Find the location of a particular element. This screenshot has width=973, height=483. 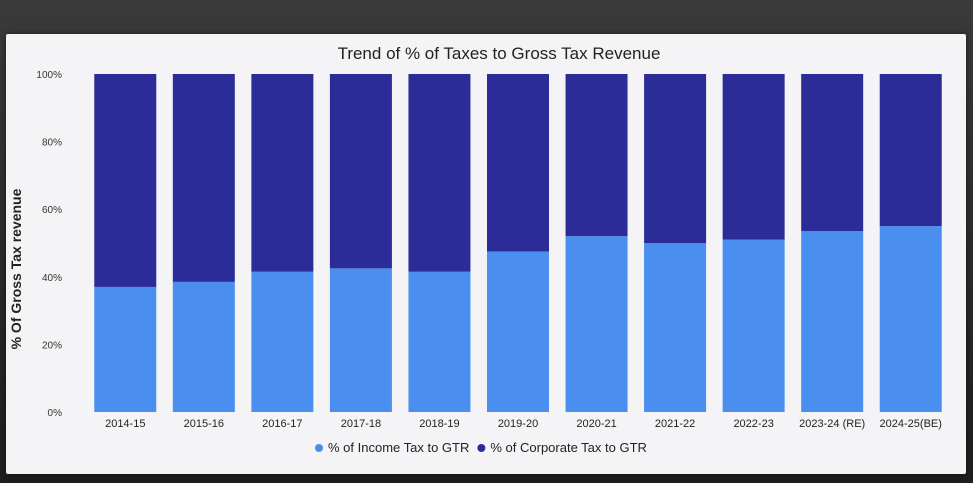

x-tick-label: 2017-18 is located at coordinates (361, 424).